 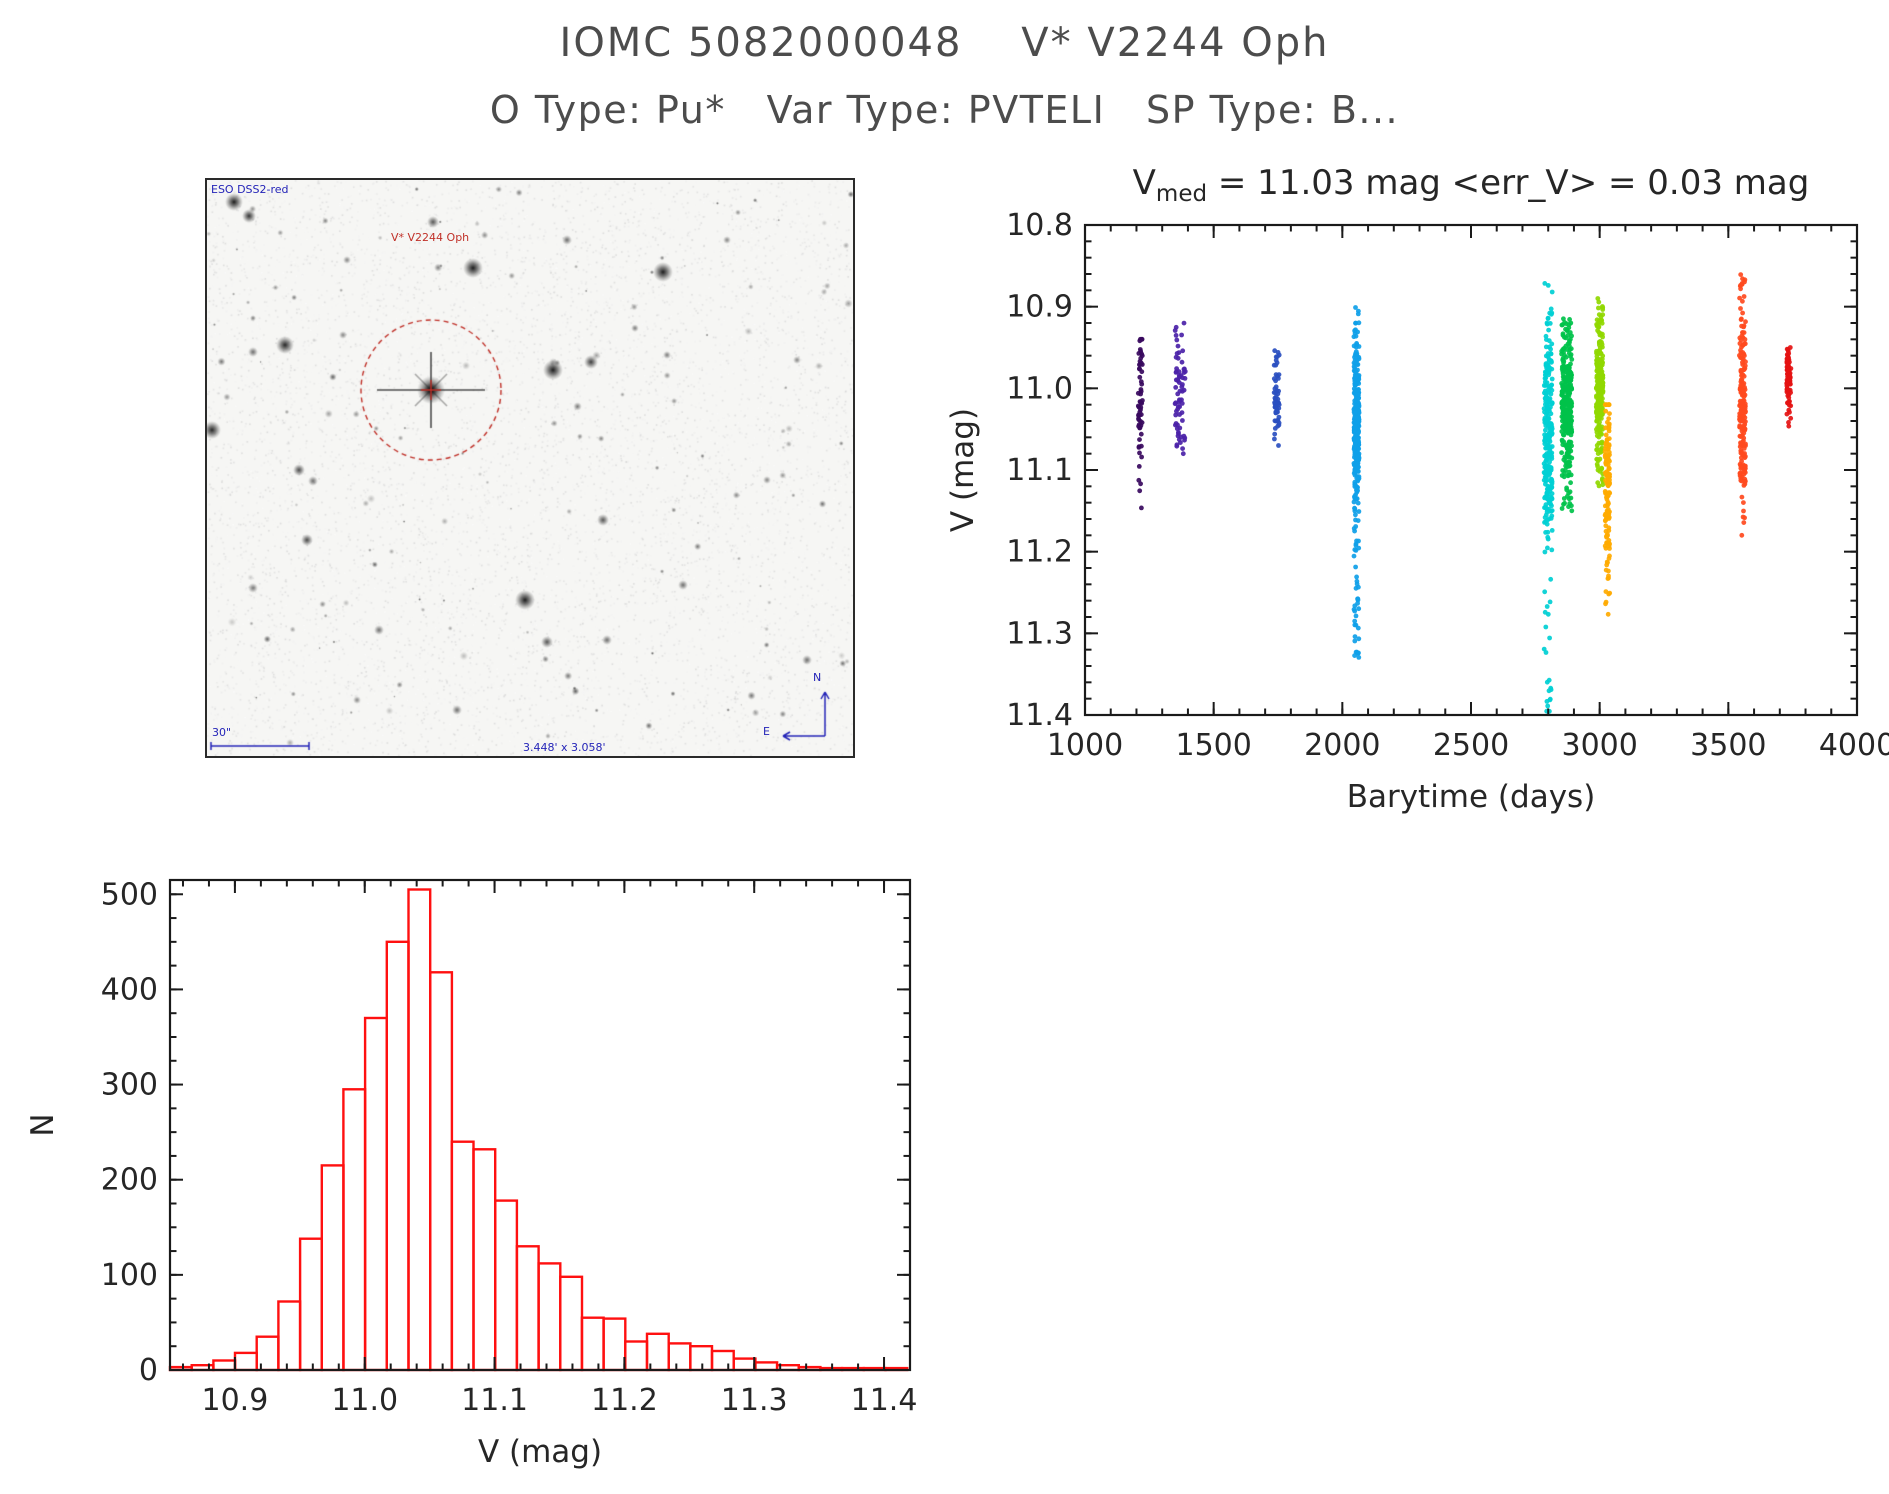 I want to click on x-tick-label: 11.3, so click(x=754, y=1400).